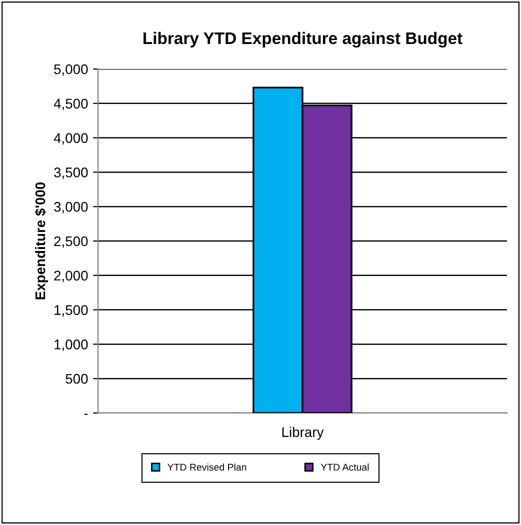  Describe the element at coordinates (41, 241) in the screenshot. I see `y-axis-title: Expenditure $'000` at that location.